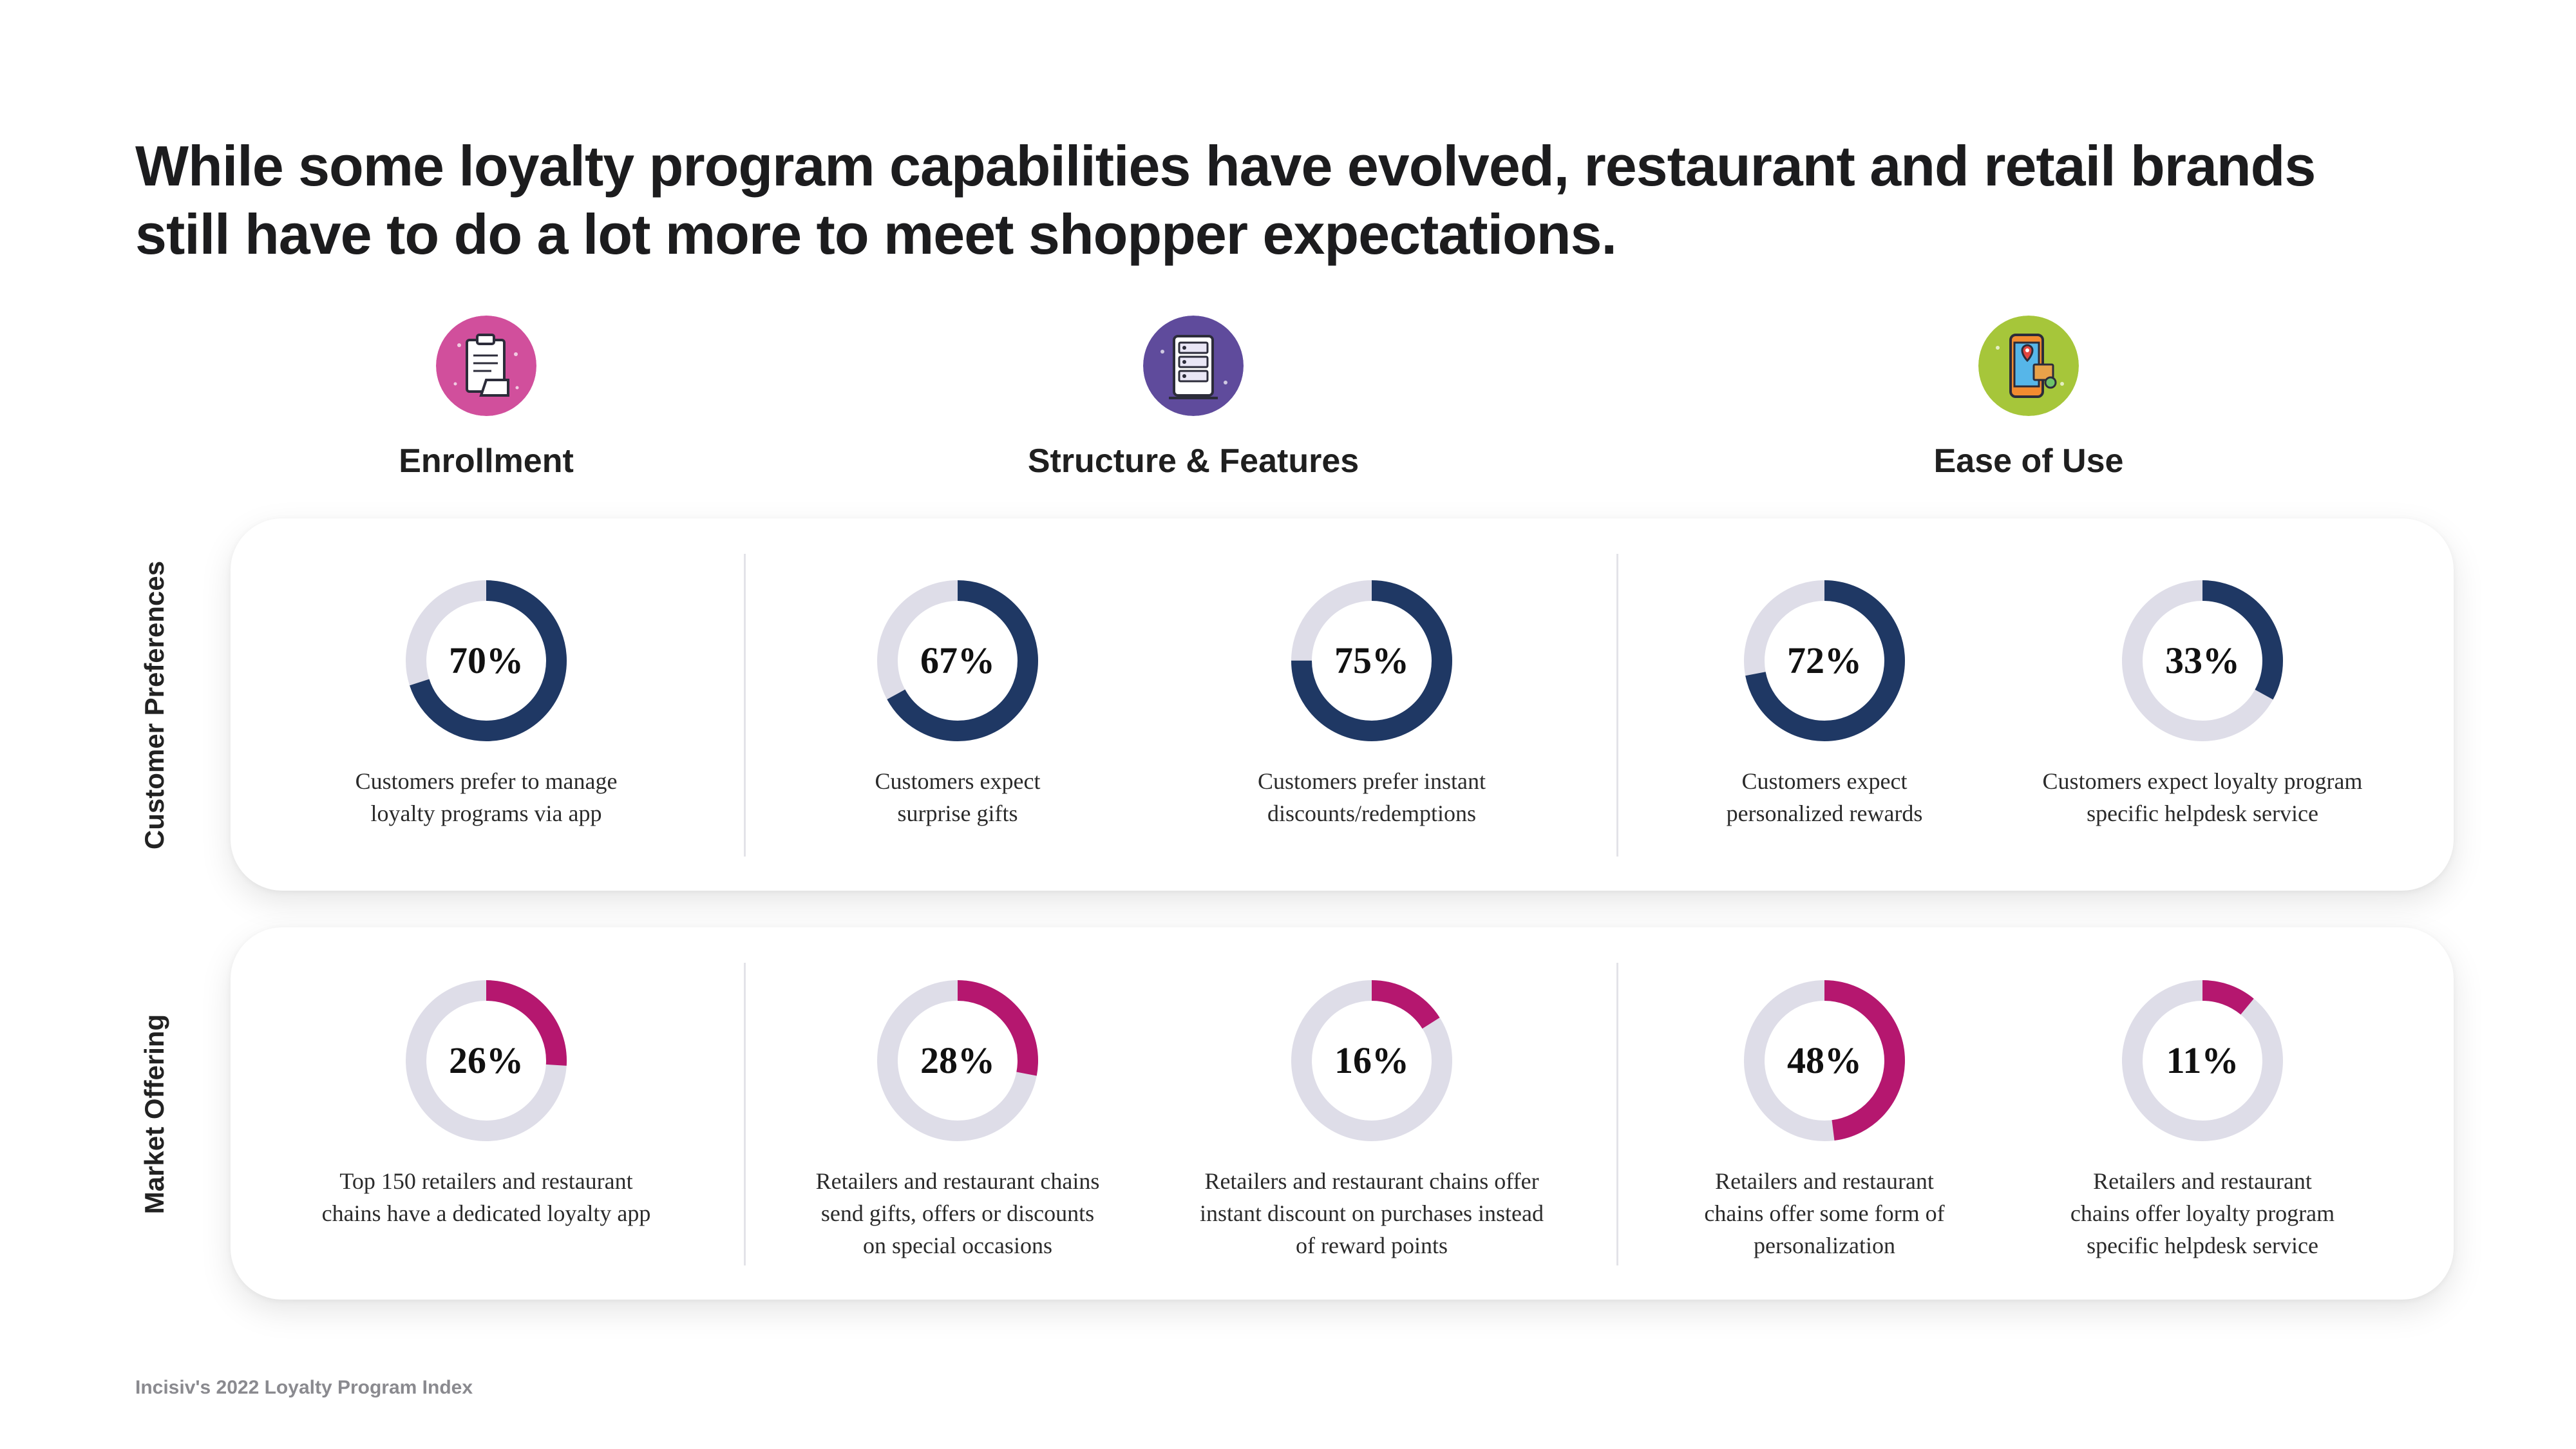 This screenshot has width=2576, height=1449. Describe the element at coordinates (1372, 1245) in the screenshot. I see `description-line: of reward points` at that location.